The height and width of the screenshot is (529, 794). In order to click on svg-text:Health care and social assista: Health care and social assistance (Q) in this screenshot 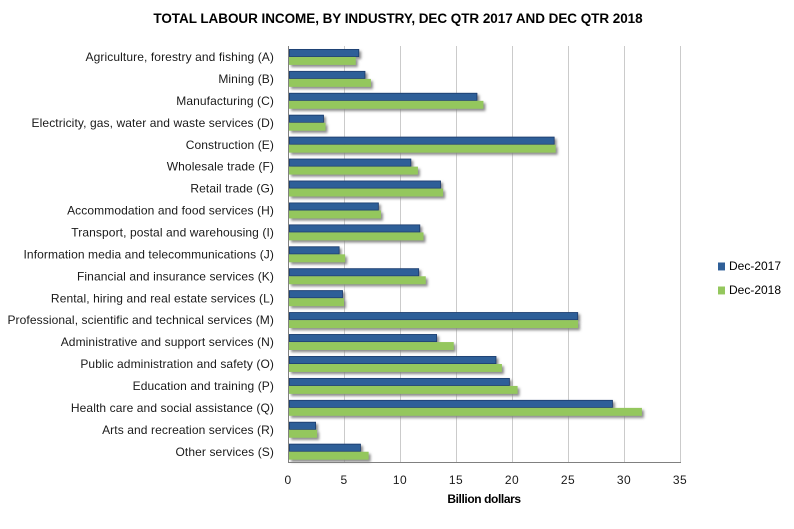, I will do `click(172, 408)`.